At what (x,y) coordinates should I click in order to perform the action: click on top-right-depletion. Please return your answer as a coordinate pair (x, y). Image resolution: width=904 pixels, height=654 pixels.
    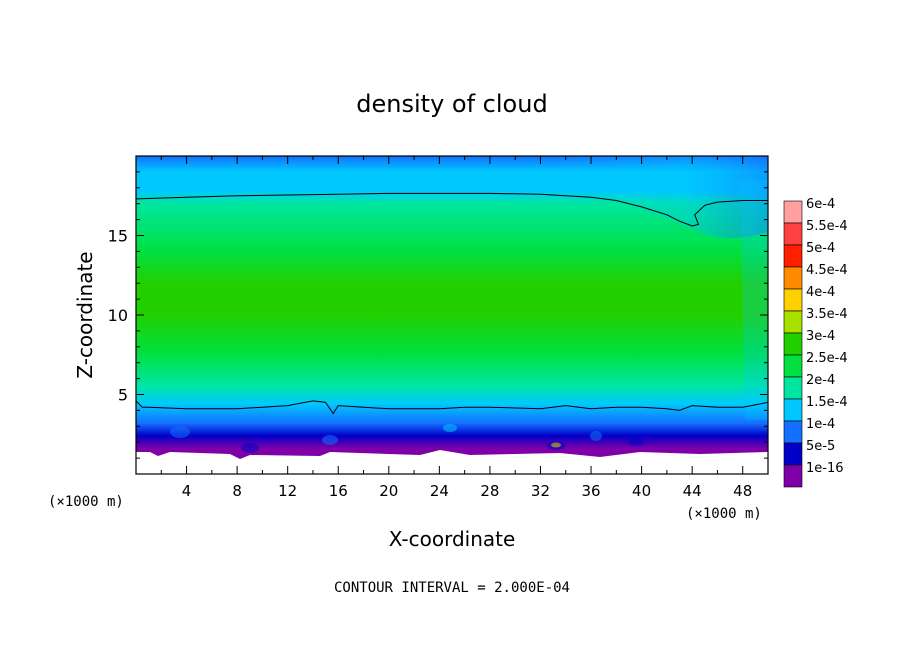
    Looking at the image, I should click on (664, 197).